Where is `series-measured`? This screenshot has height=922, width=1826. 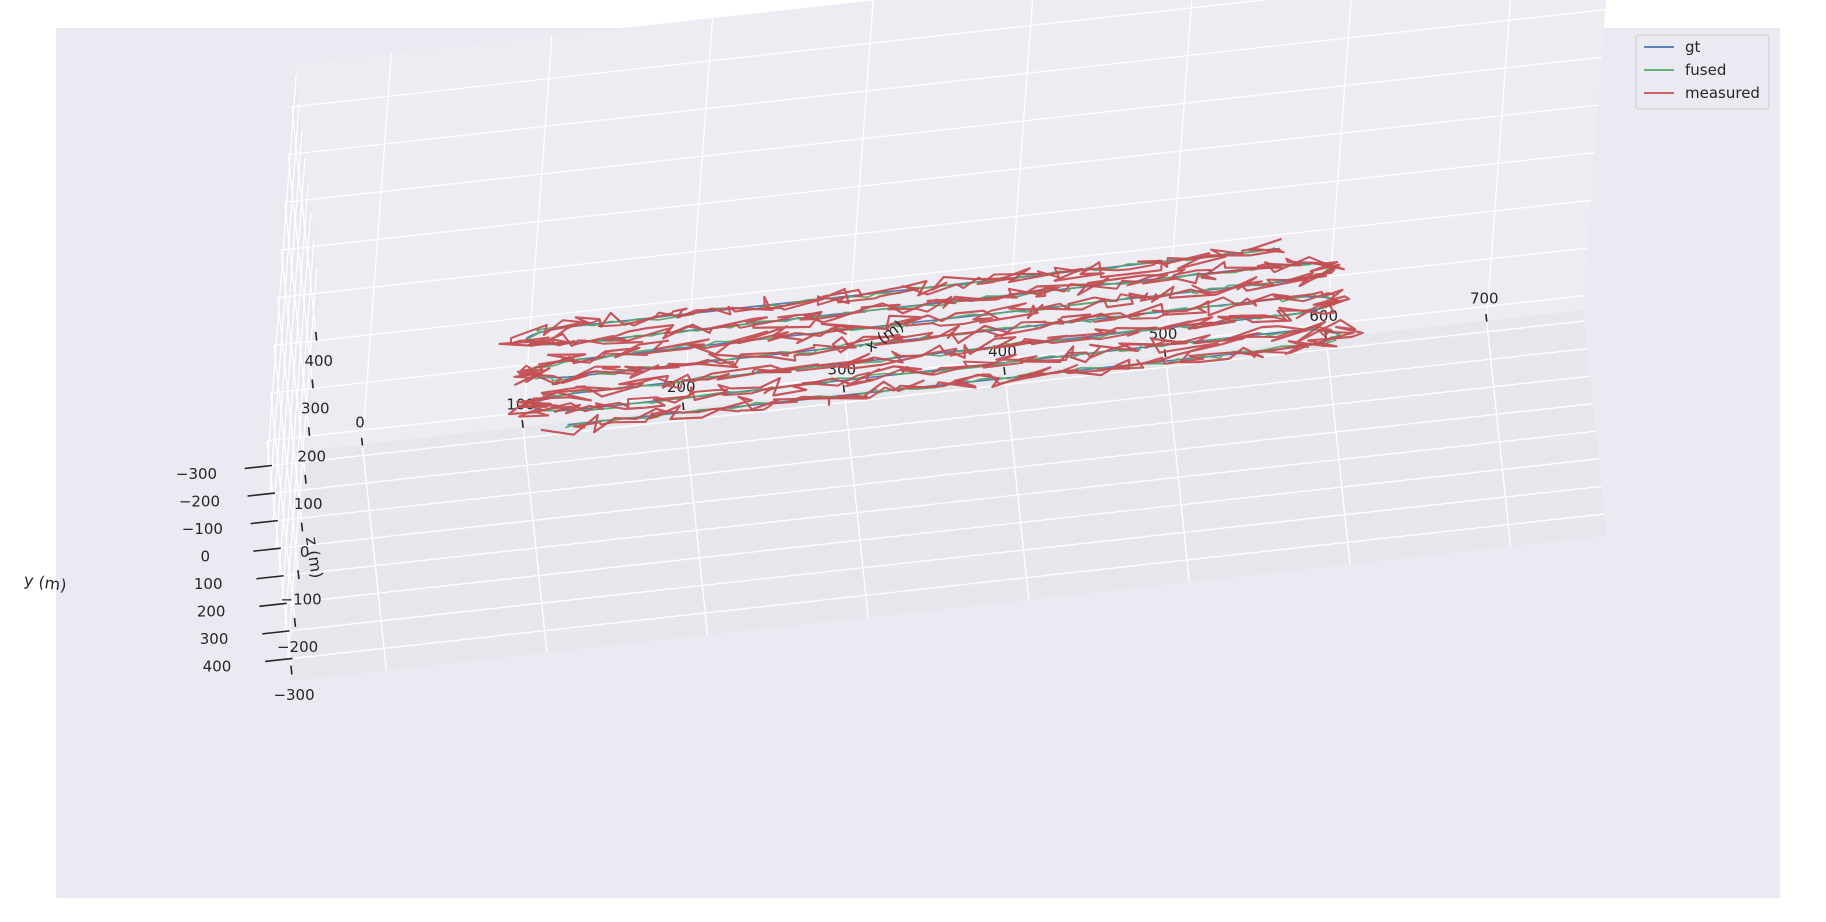
series-measured is located at coordinates (932, 338).